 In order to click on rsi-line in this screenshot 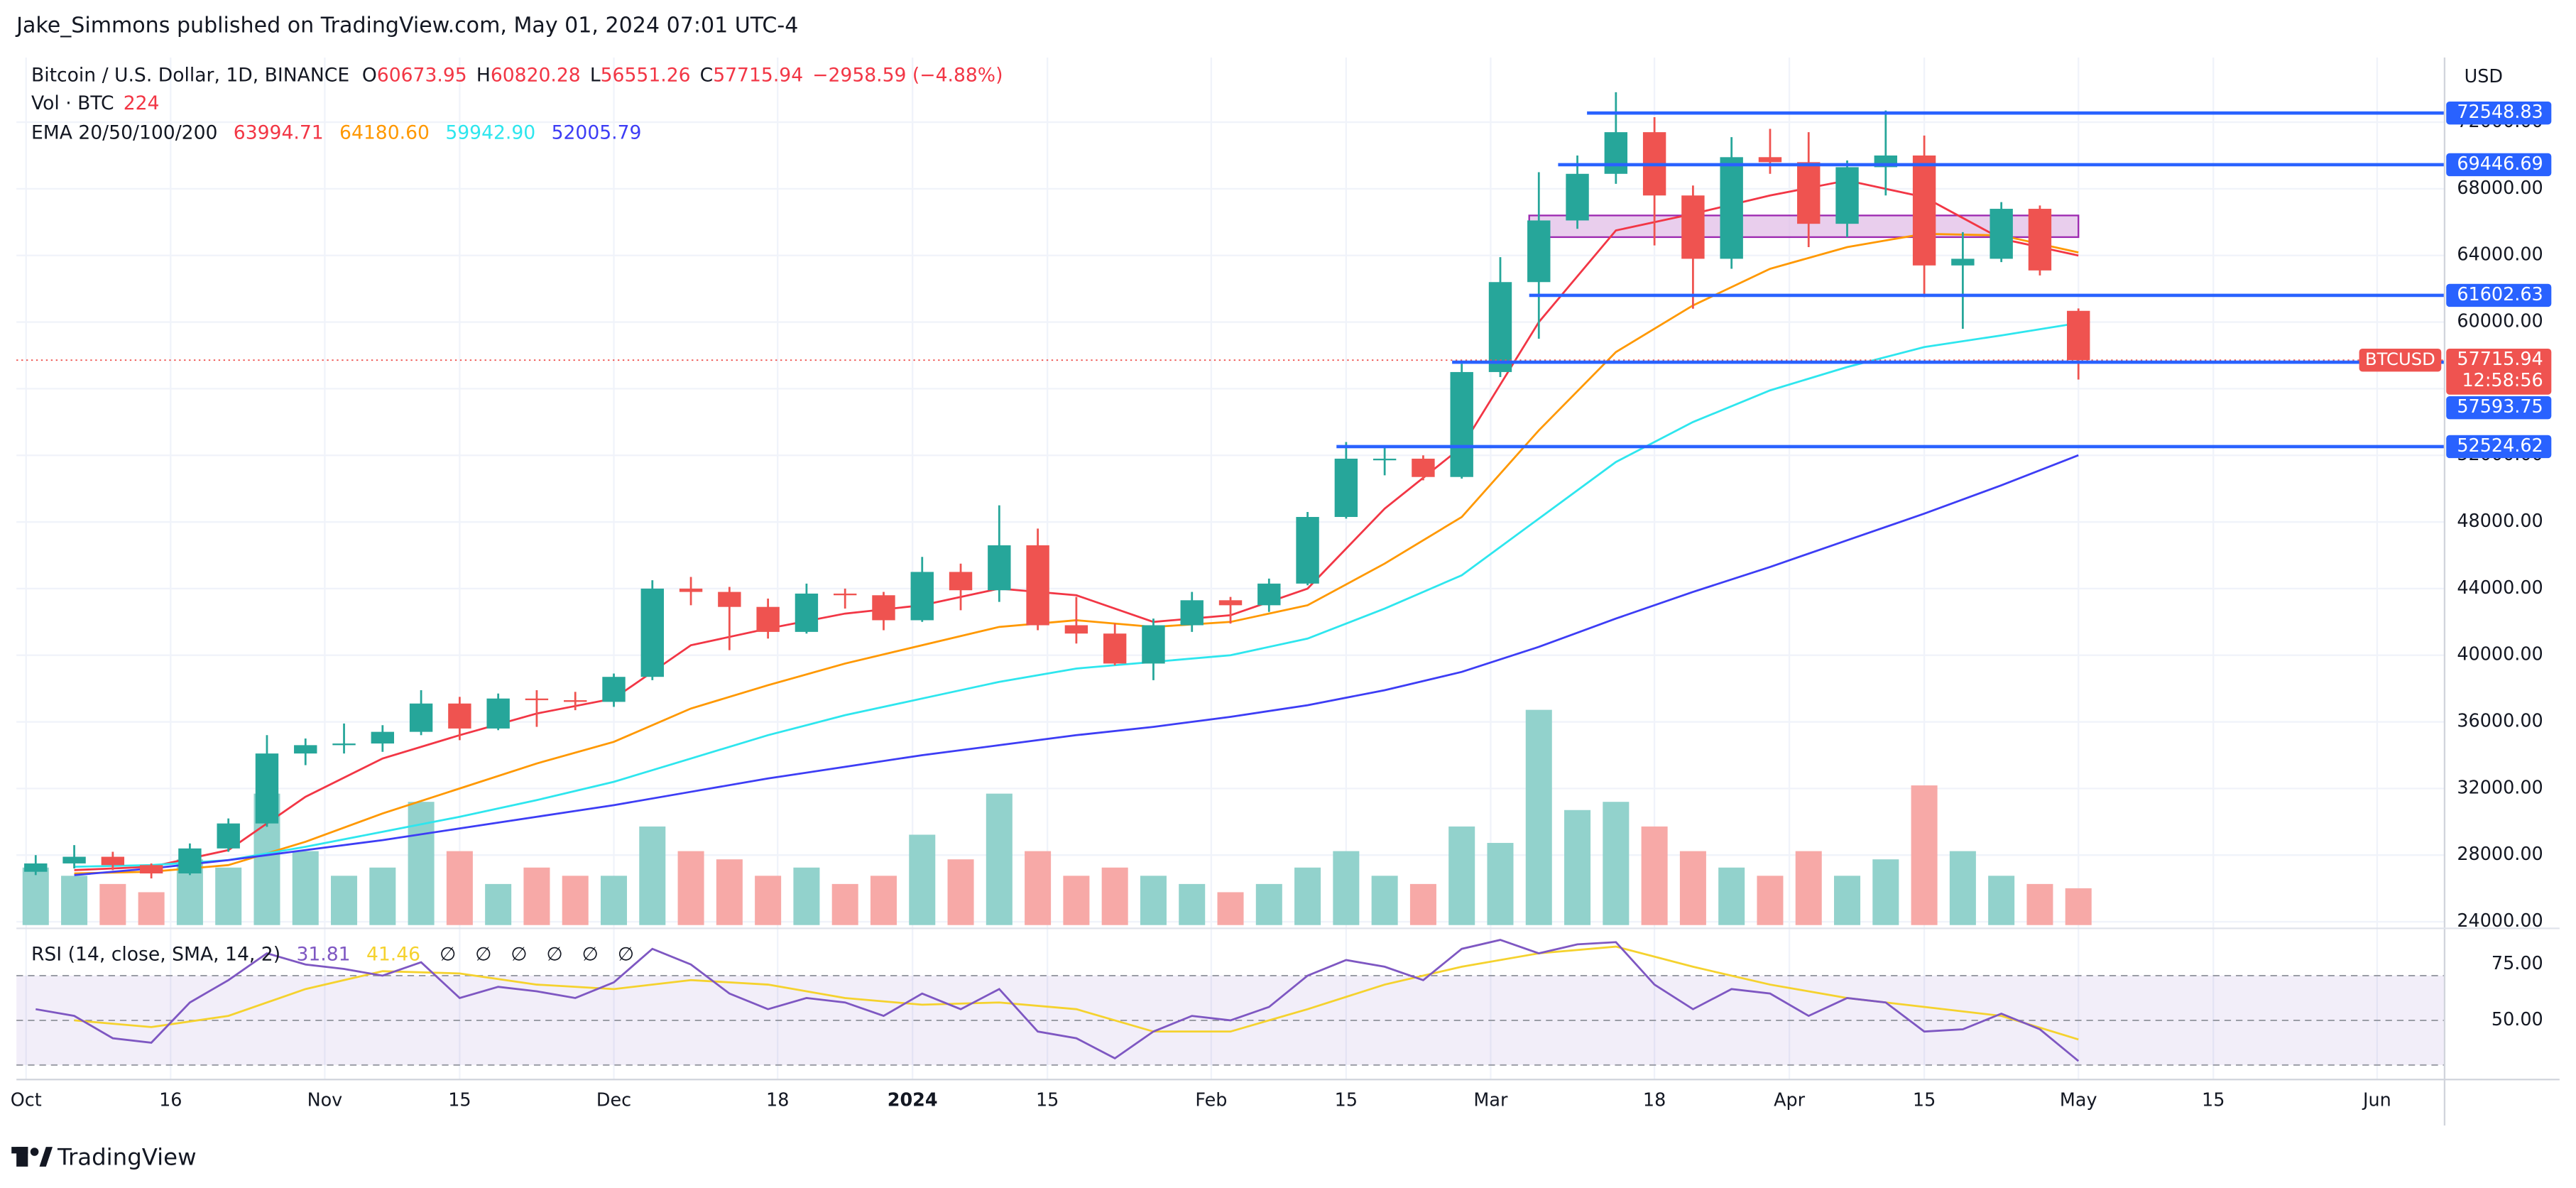, I will do `click(1058, 1000)`.